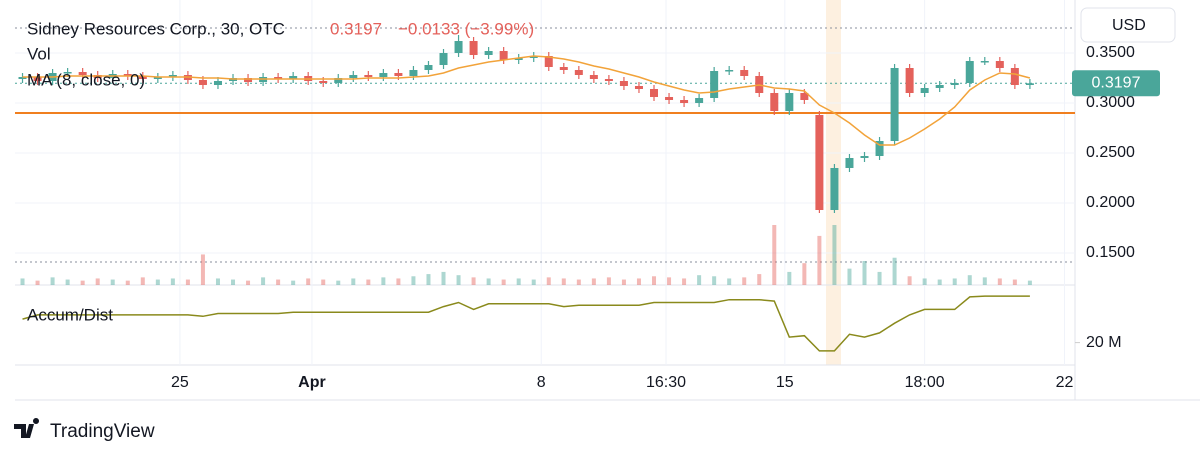 This screenshot has height=458, width=1200. I want to click on currency: USD, so click(1129, 25).